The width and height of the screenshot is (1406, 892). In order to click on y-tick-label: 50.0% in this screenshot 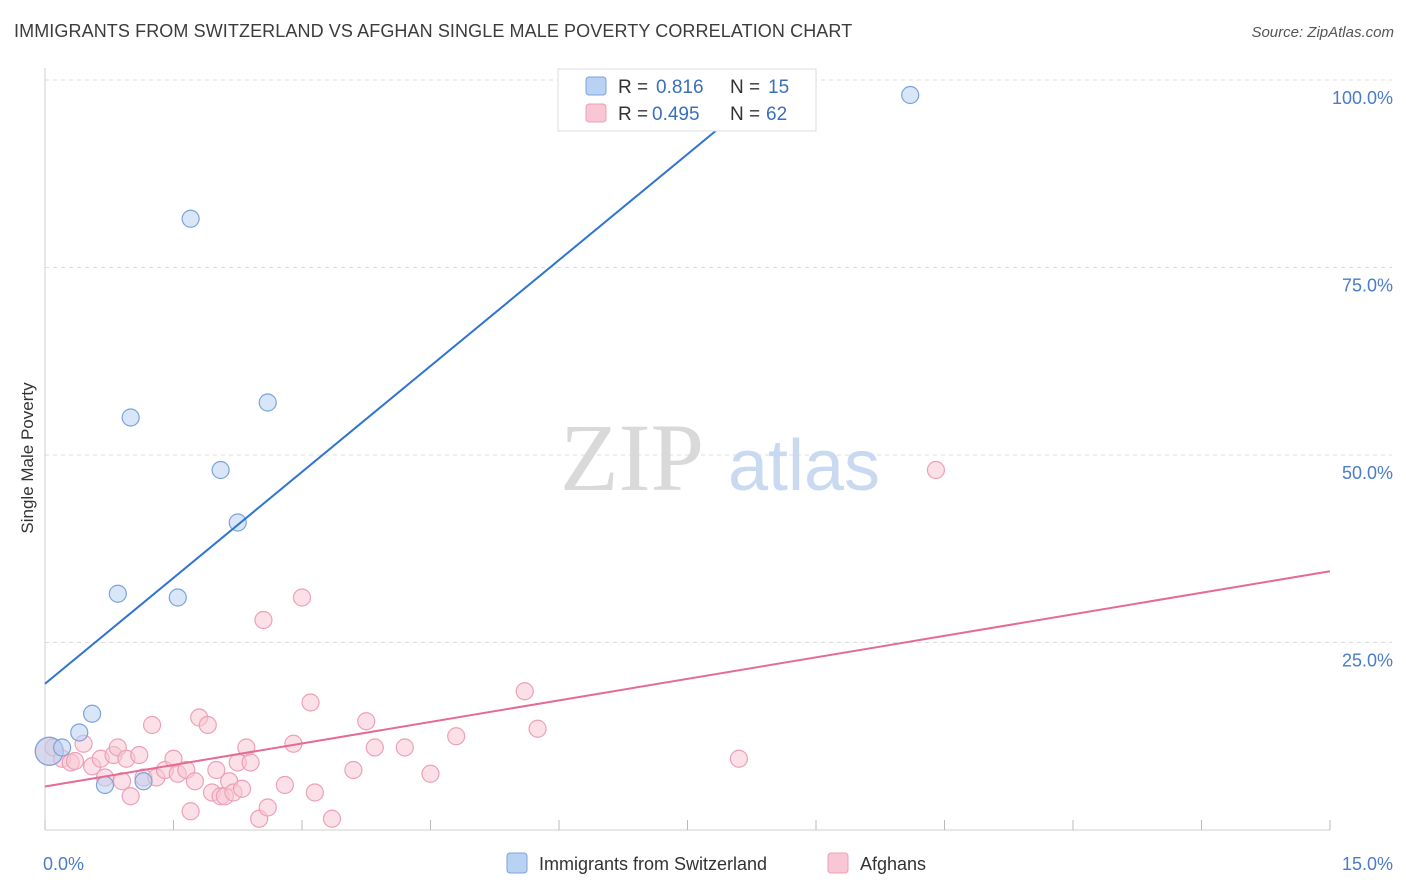, I will do `click(1367, 473)`.